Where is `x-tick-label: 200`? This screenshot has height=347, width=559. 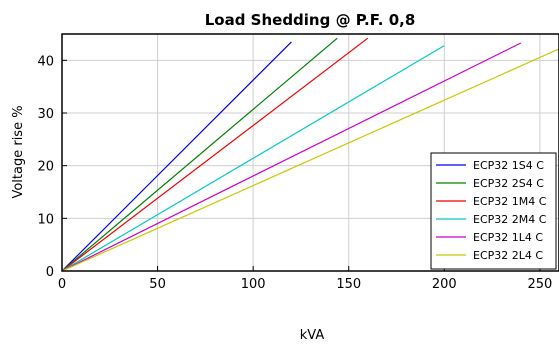 x-tick-label: 200 is located at coordinates (444, 284).